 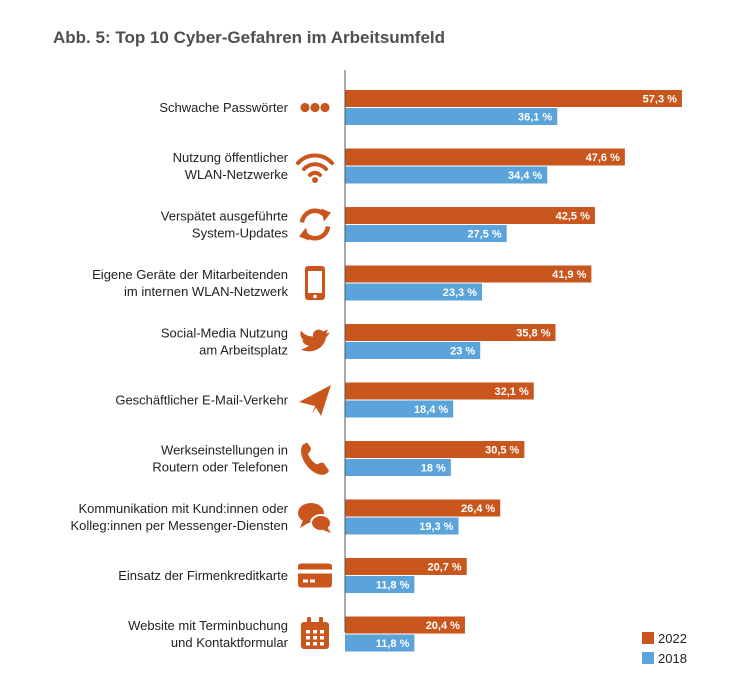 What do you see at coordinates (436, 527) in the screenshot?
I see `value-label: 19,3 %` at bounding box center [436, 527].